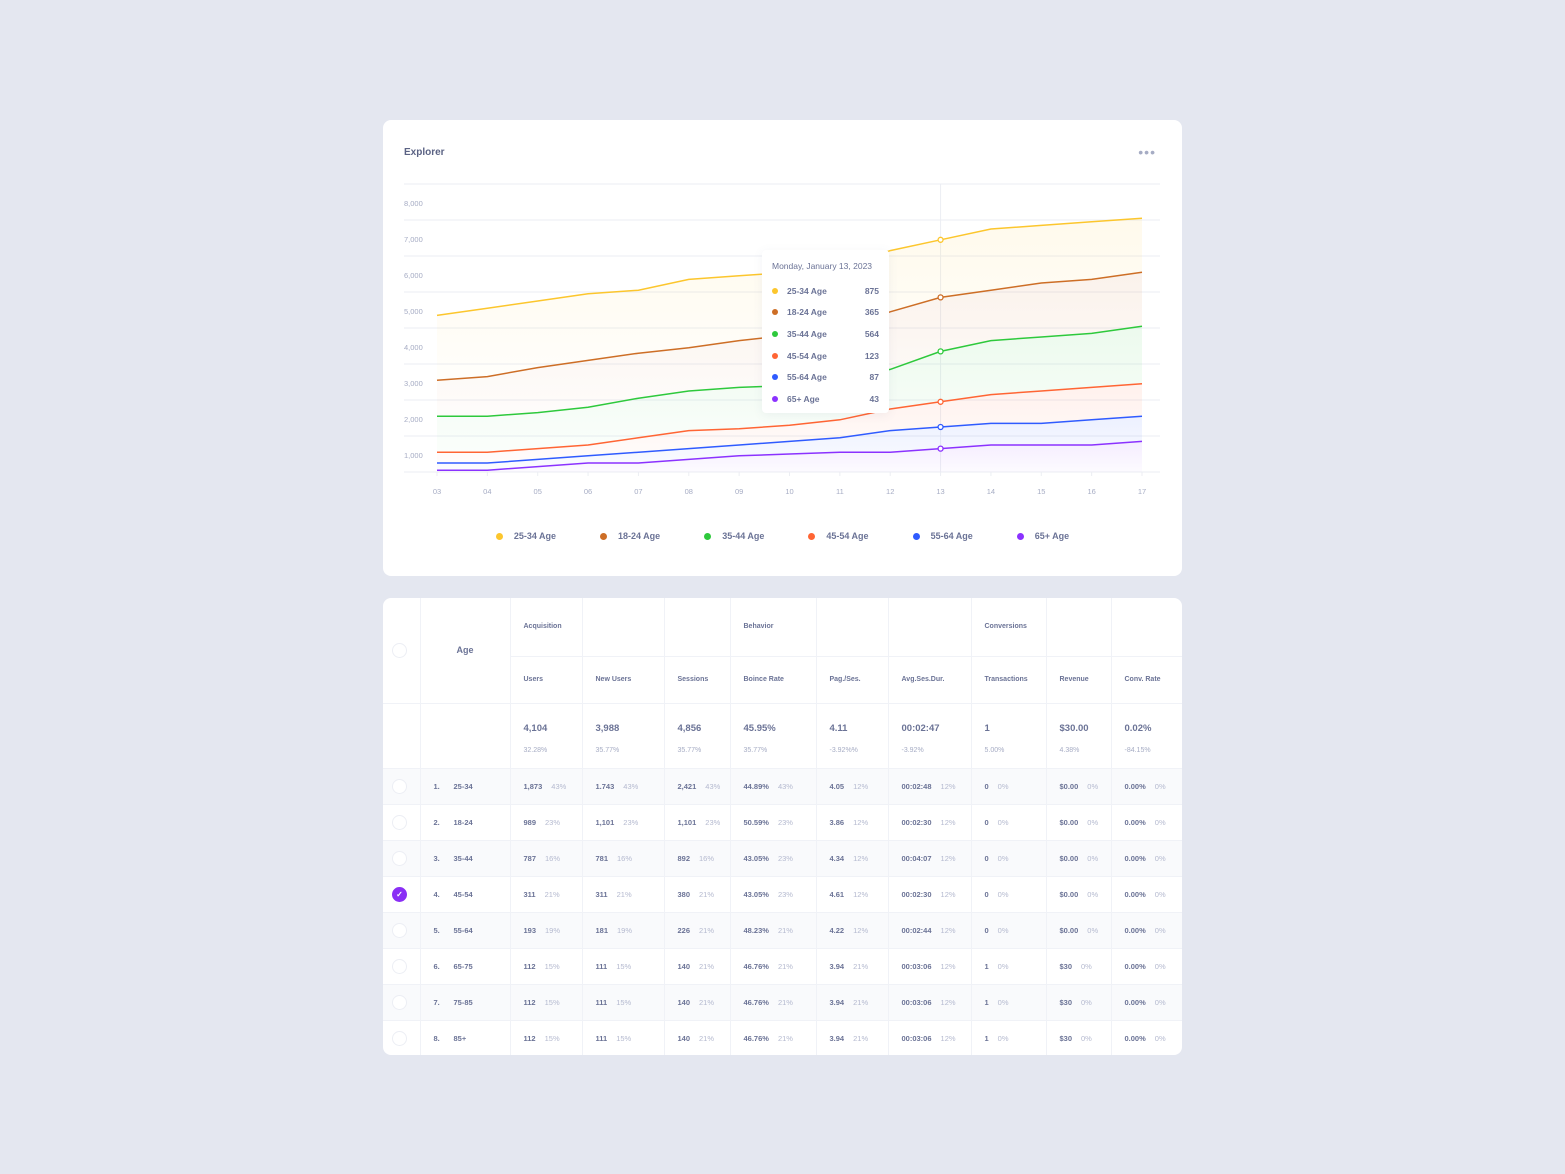  I want to click on age-cell: 7. 75-85, so click(465, 1002).